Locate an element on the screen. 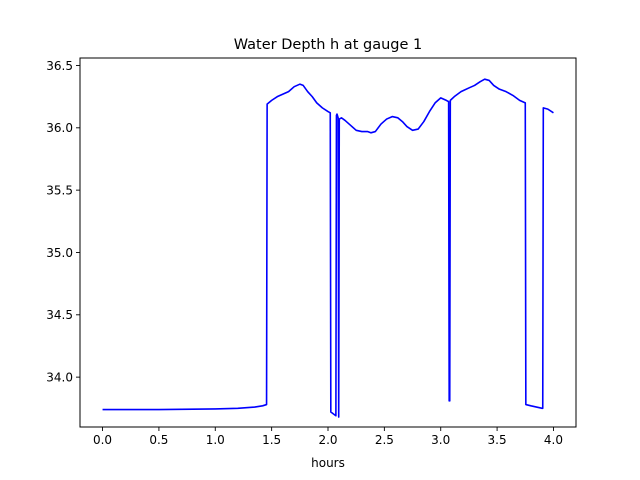 The width and height of the screenshot is (640, 480). y-tick-label: 34.0 is located at coordinates (59, 377).